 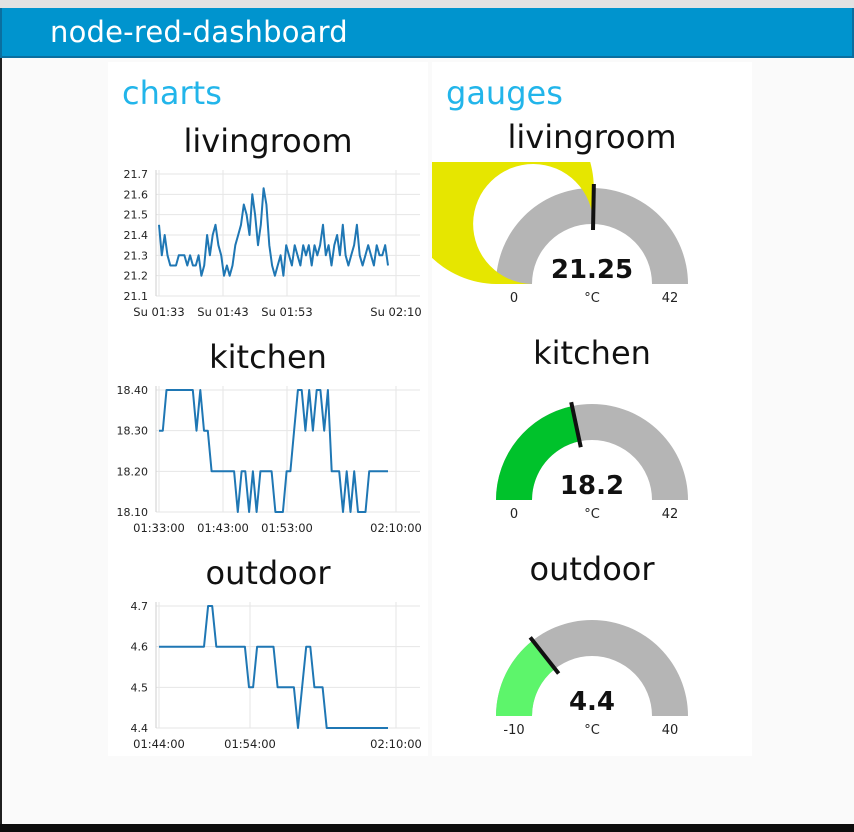 What do you see at coordinates (140, 728) in the screenshot?
I see `y-tick-label: 4.4` at bounding box center [140, 728].